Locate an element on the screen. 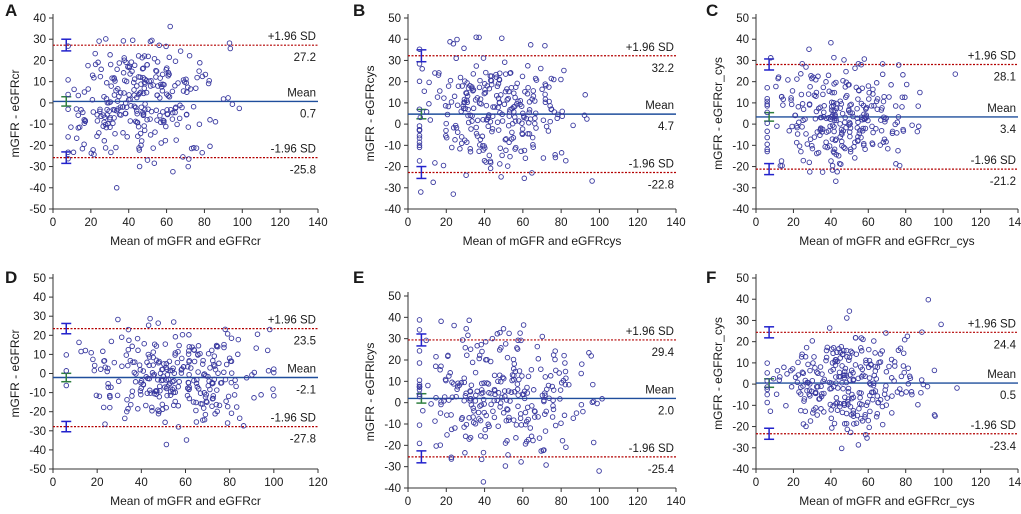  mean-line-label: Mean is located at coordinates (1001, 375).